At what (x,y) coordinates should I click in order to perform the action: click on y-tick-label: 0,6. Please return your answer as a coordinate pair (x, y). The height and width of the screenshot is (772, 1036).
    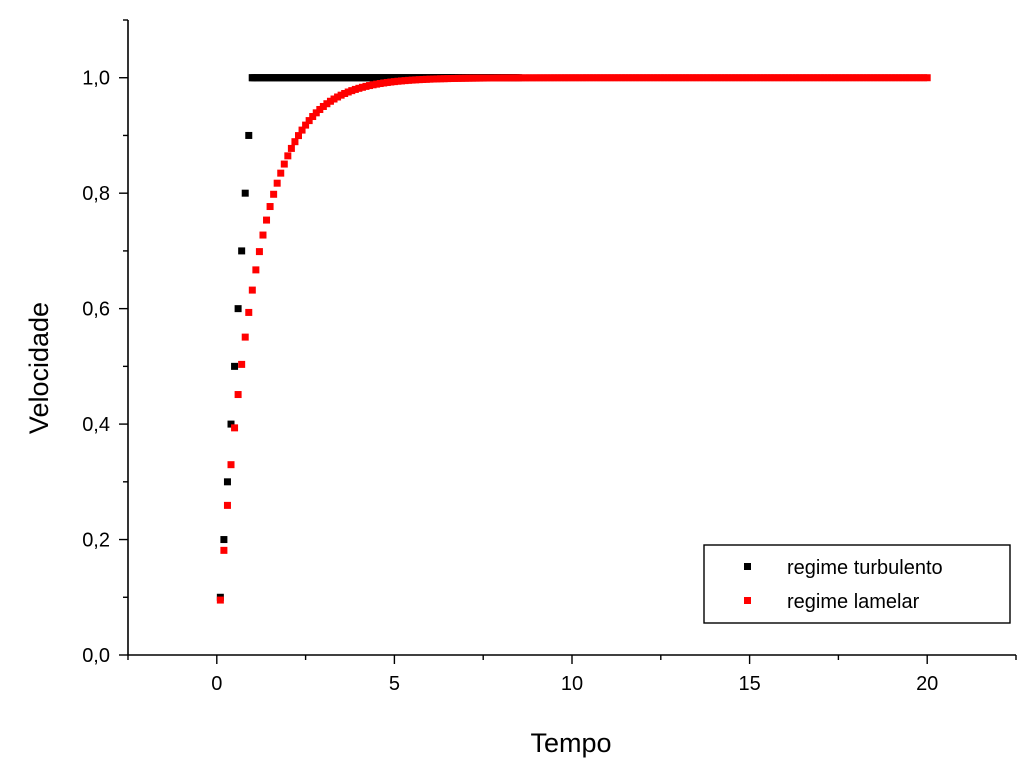
    Looking at the image, I should click on (96, 310).